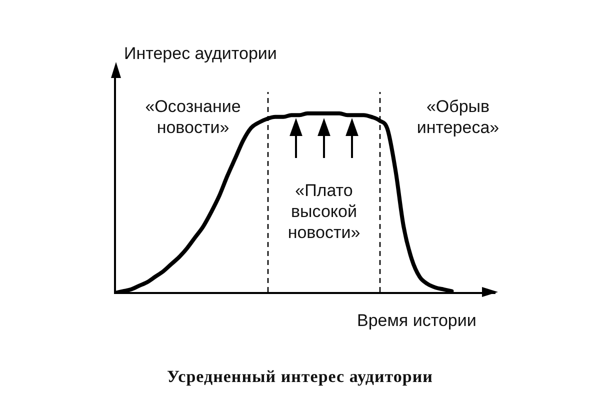 The width and height of the screenshot is (600, 400). Describe the element at coordinates (300, 377) in the screenshot. I see `text: Усредненный интерес аудитории` at that location.